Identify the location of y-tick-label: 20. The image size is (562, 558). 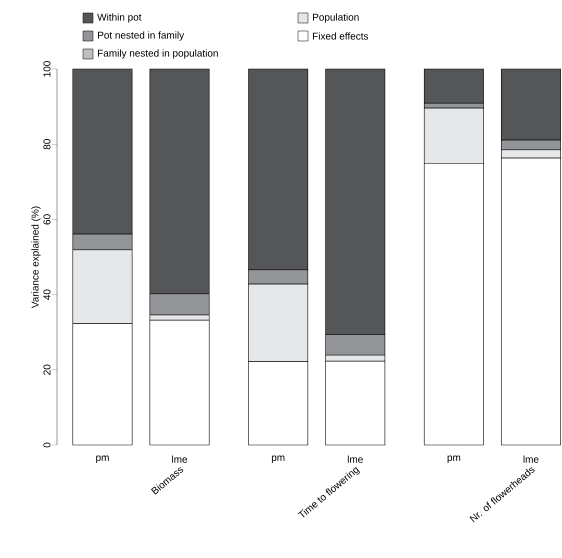
(46, 369).